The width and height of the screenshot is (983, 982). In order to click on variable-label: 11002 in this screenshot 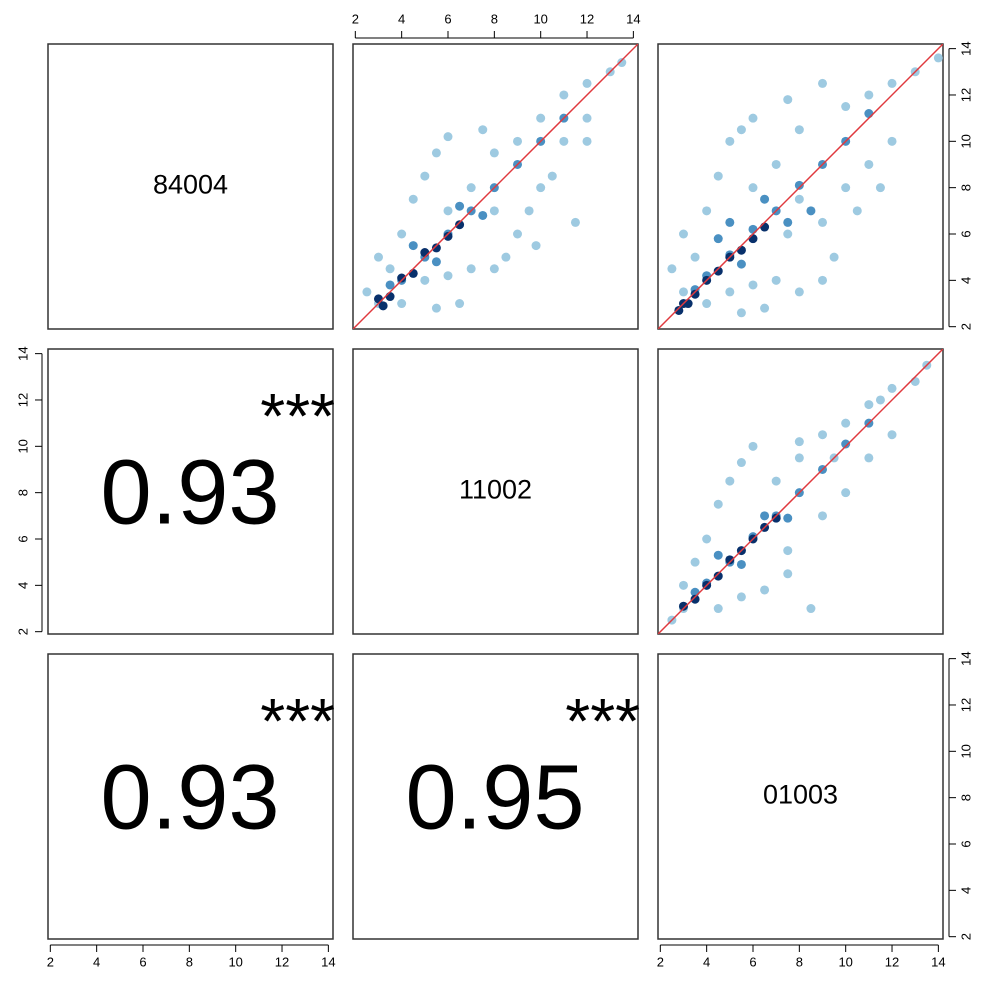, I will do `click(495, 490)`.